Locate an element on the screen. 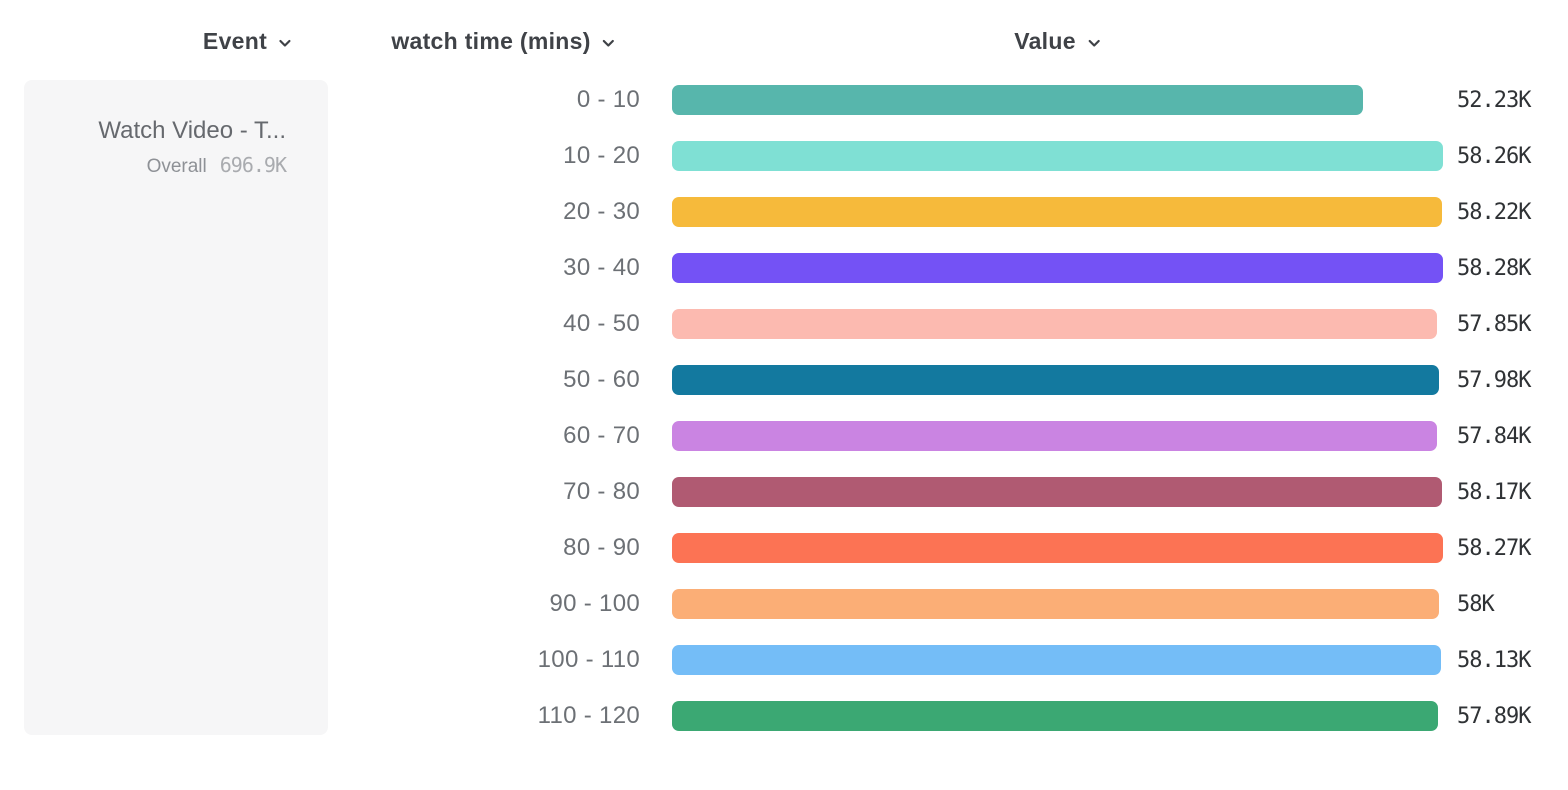  bar-row: 30 - 40 58.28K is located at coordinates (784, 268).